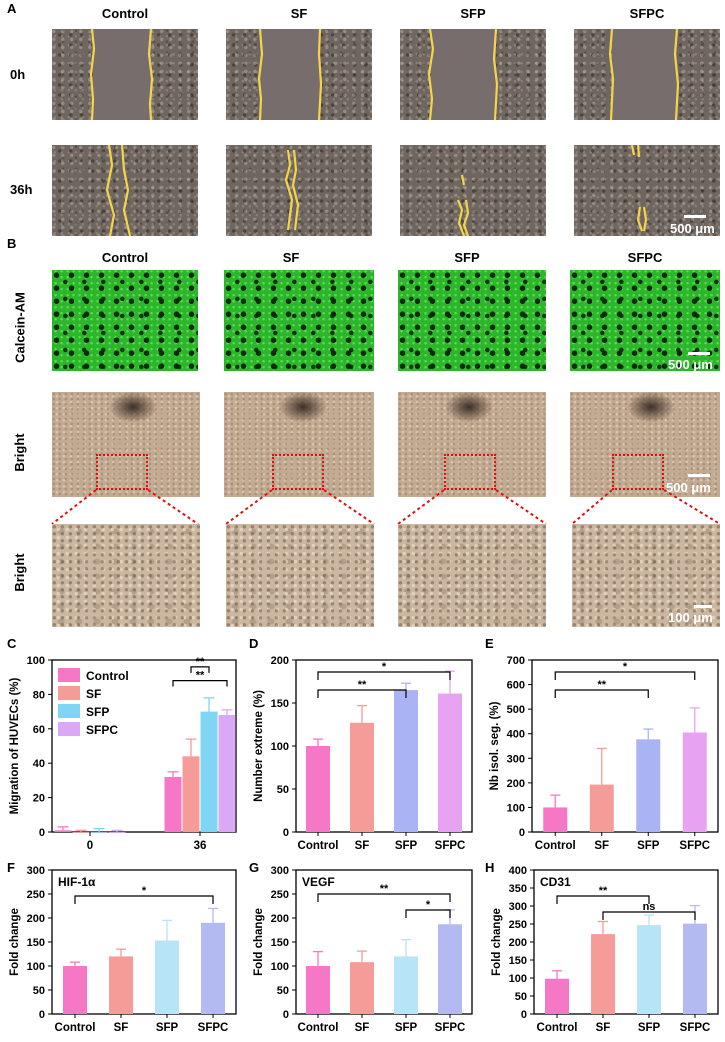  Describe the element at coordinates (649, 1028) in the screenshot. I see `x-tick-label-H-2: SFP` at that location.